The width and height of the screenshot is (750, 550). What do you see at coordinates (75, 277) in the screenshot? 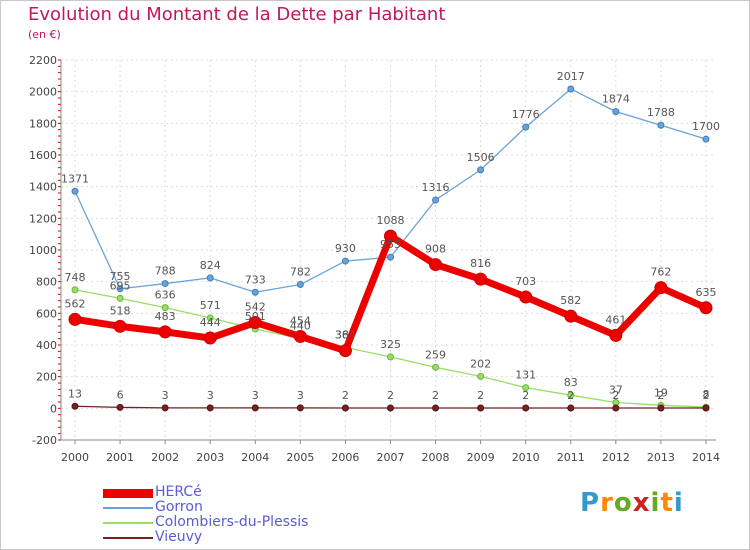
I see `data-label: 748` at bounding box center [75, 277].